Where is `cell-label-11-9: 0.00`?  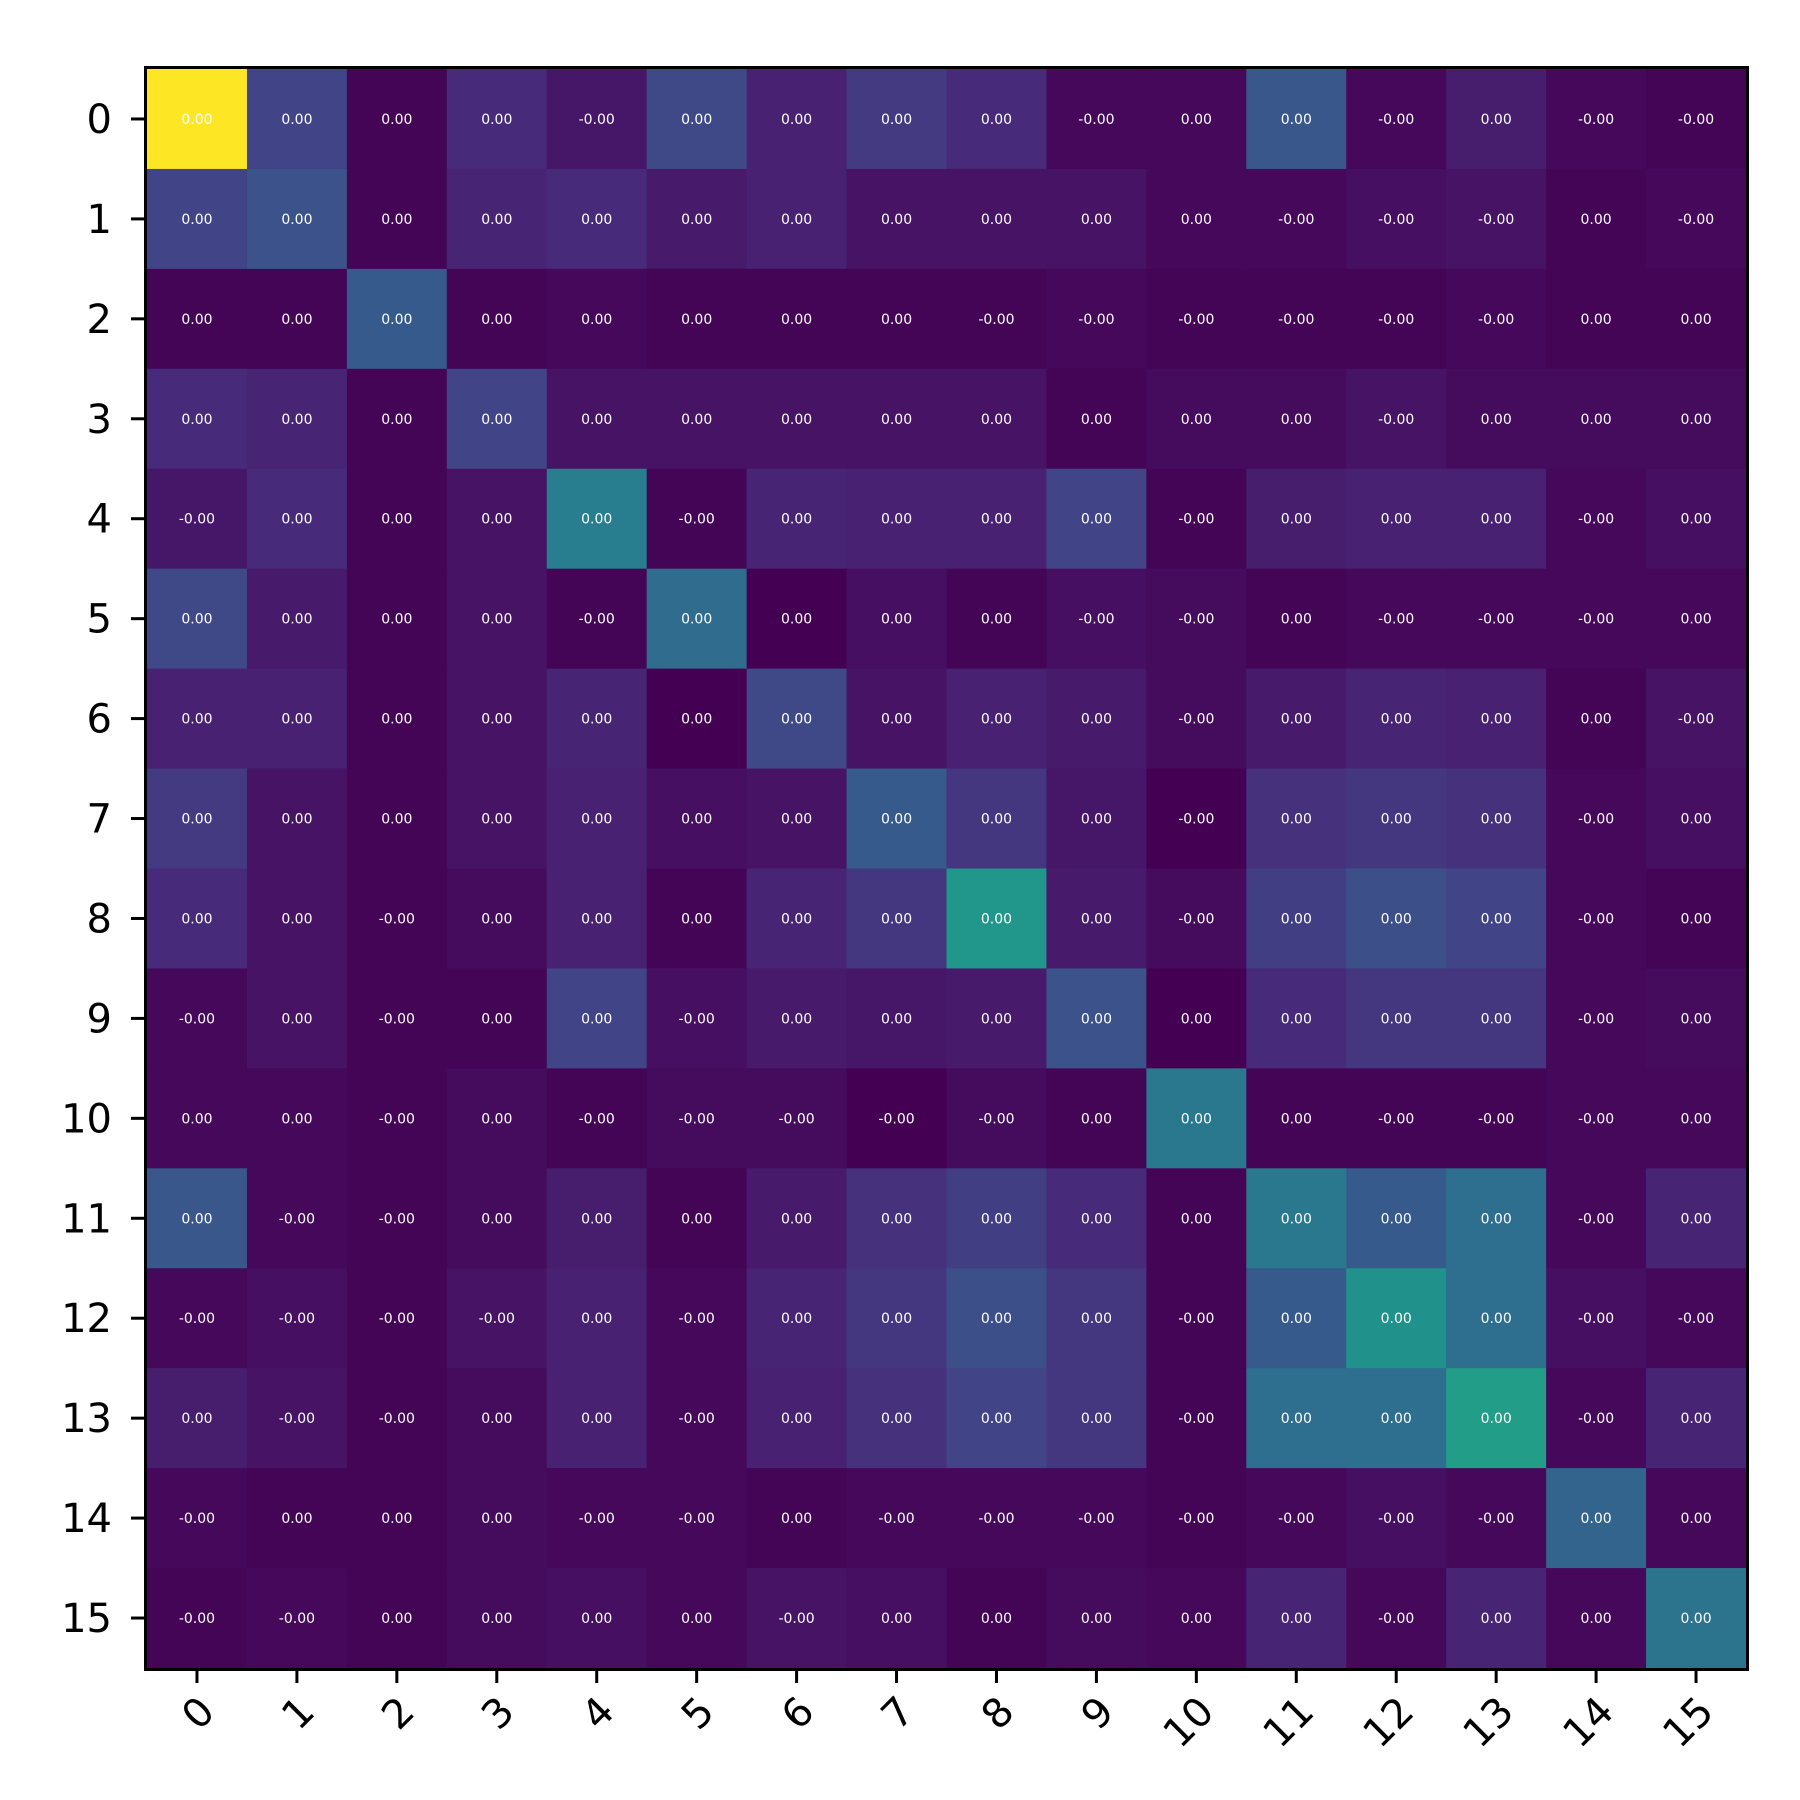 cell-label-11-9: 0.00 is located at coordinates (1096, 1219).